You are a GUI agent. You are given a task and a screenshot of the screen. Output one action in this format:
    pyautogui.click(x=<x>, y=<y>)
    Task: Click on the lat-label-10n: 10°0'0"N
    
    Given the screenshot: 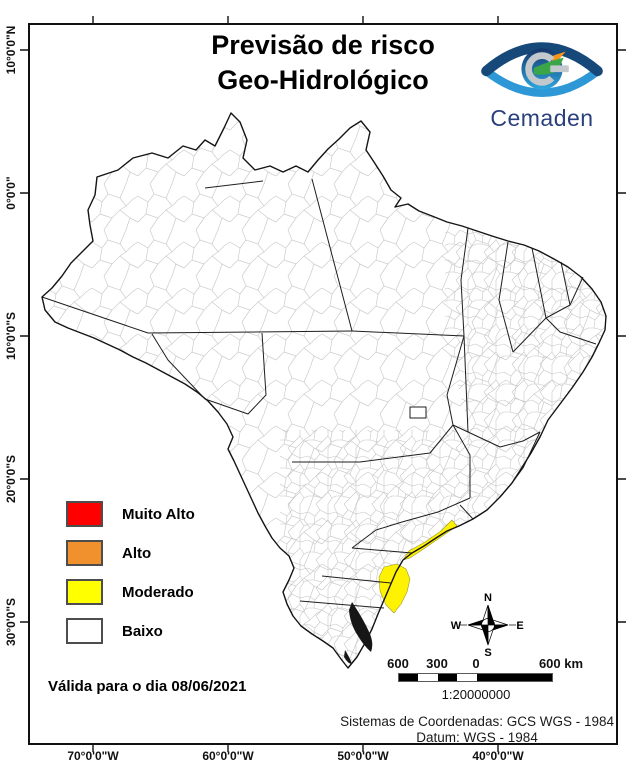 What is the action you would take?
    pyautogui.click(x=11, y=50)
    